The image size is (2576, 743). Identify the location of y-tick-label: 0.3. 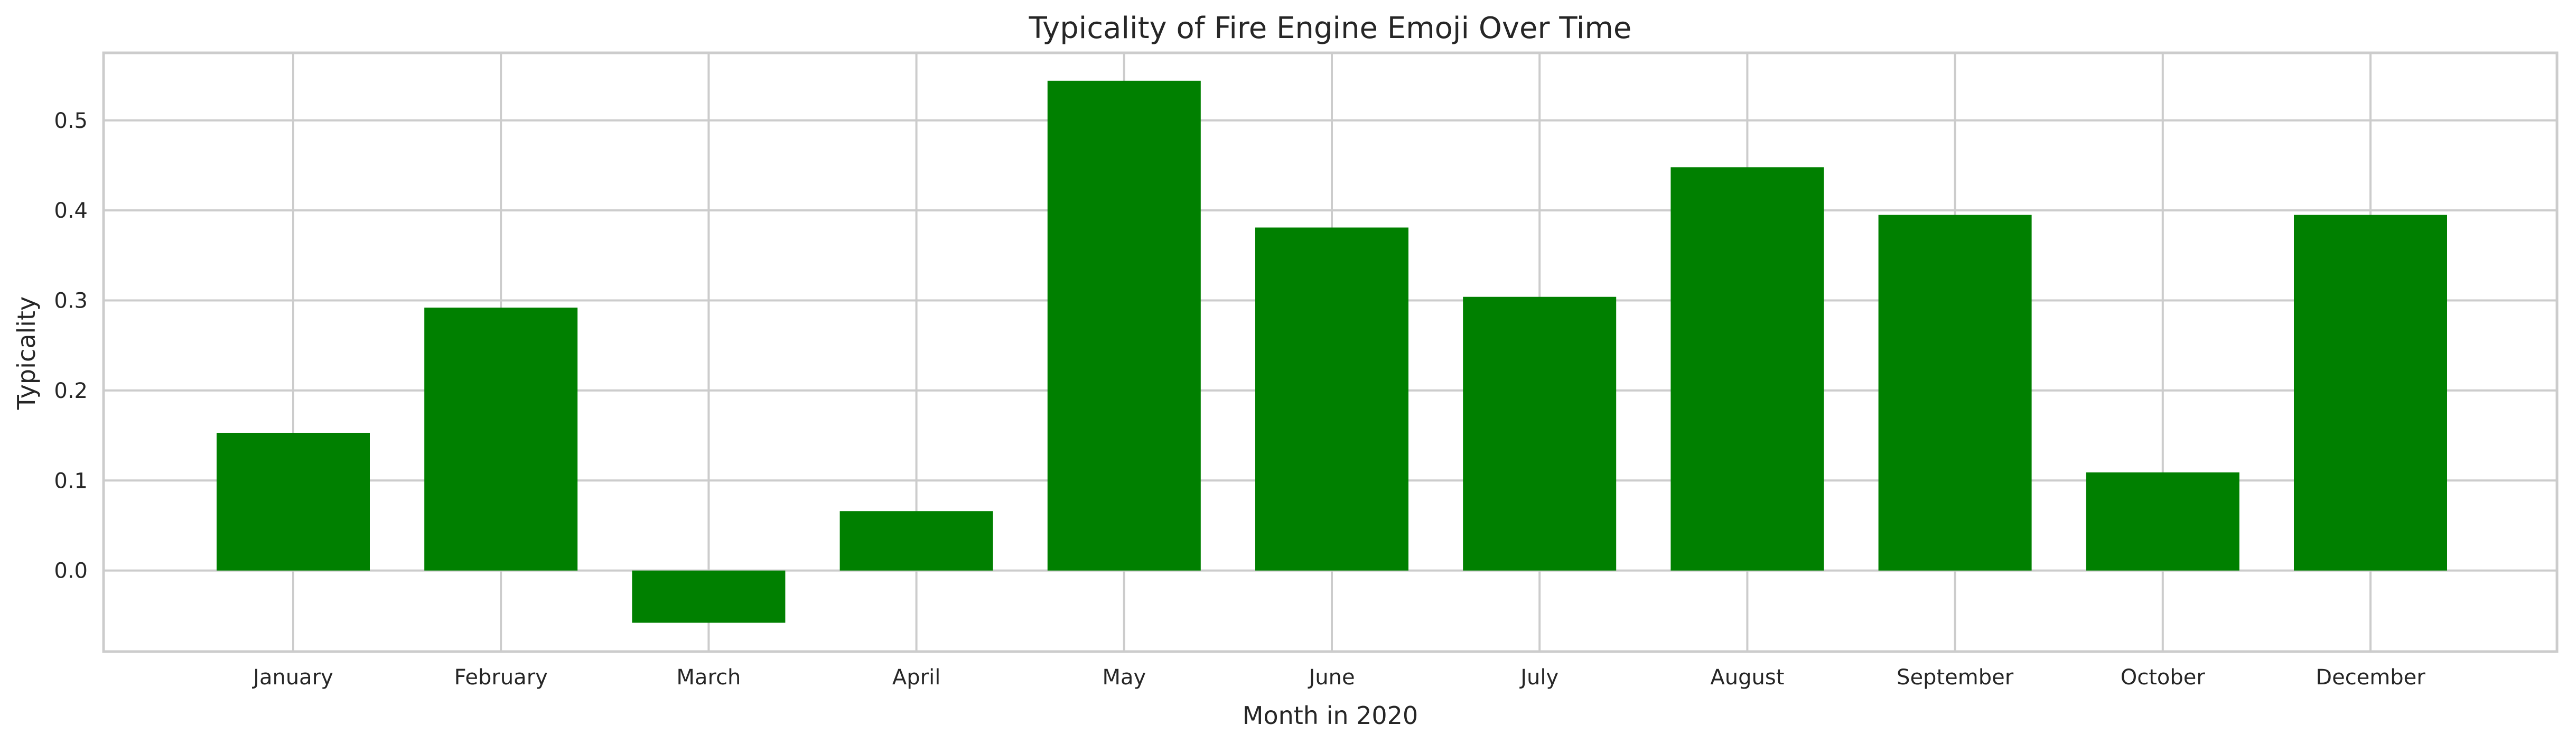
(71, 301).